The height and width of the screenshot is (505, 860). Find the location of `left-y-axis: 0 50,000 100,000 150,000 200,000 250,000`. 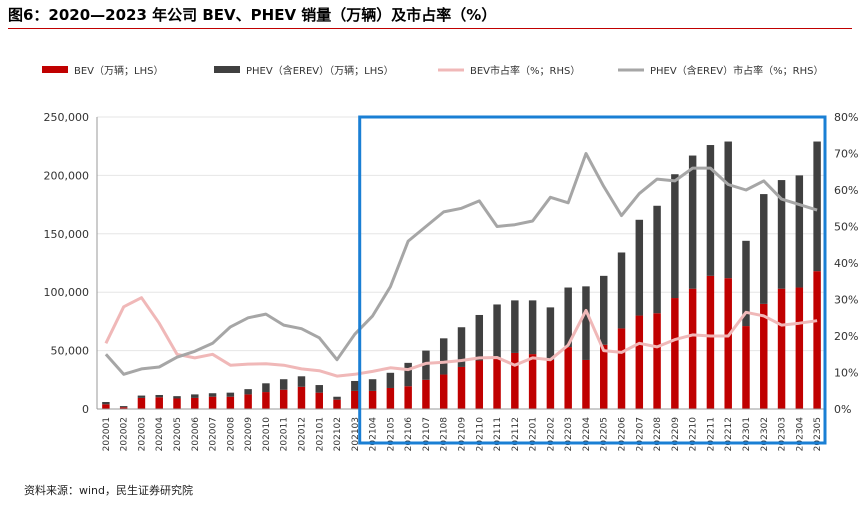

left-y-axis: 0 50,000 100,000 150,000 200,000 250,000 is located at coordinates (71, 263).